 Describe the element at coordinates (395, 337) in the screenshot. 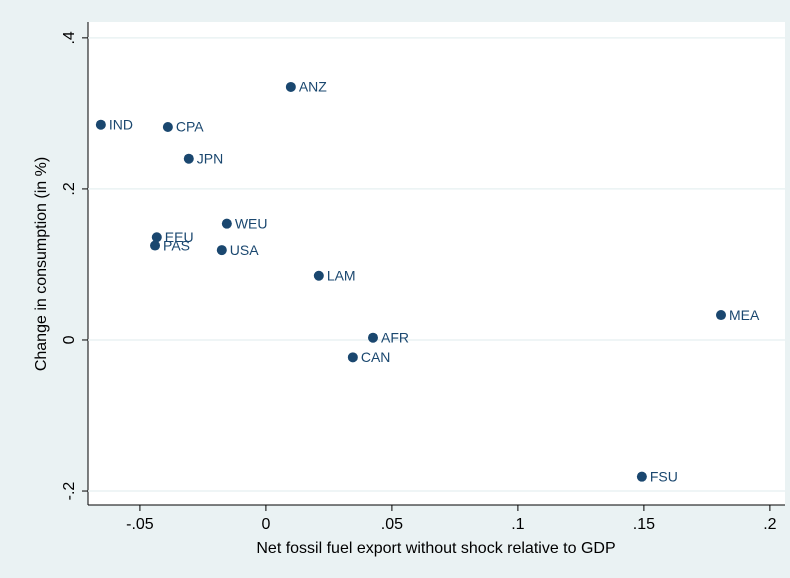

I see `point-label: AFR` at that location.